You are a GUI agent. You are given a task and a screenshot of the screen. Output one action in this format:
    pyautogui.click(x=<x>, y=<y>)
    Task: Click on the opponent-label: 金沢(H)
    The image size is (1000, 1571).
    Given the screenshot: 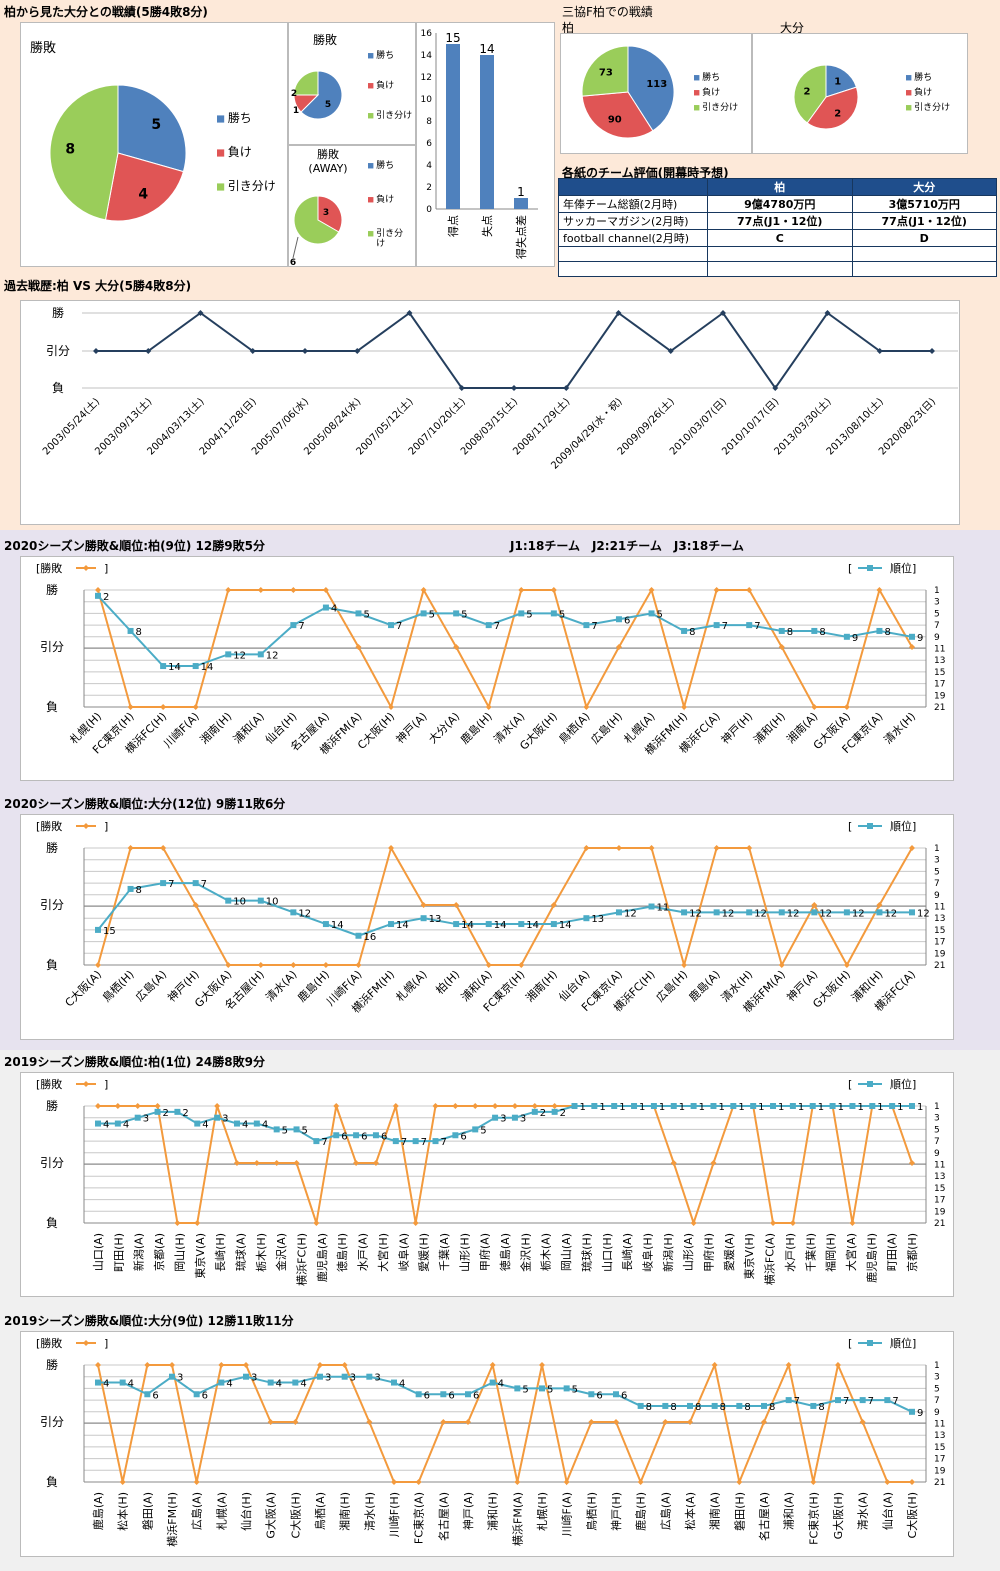 What is the action you would take?
    pyautogui.click(x=525, y=1252)
    